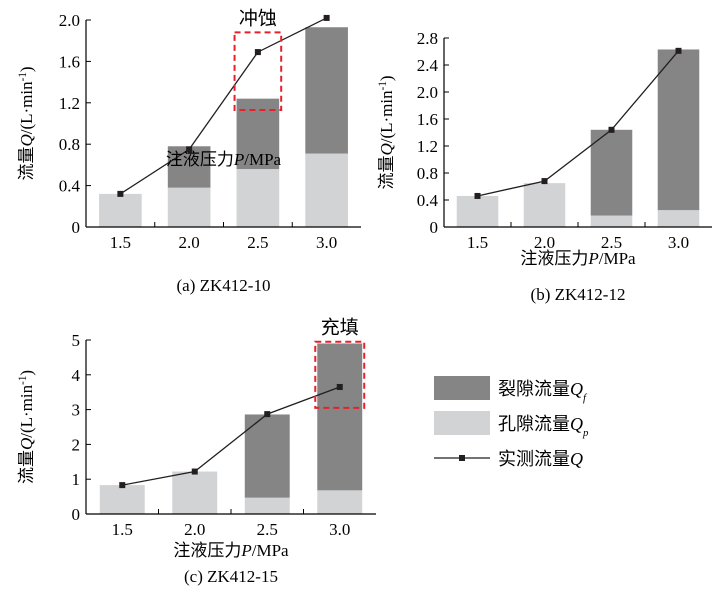  What do you see at coordinates (427, 38) in the screenshot?
I see `y-tick-label: 2.8` at bounding box center [427, 38].